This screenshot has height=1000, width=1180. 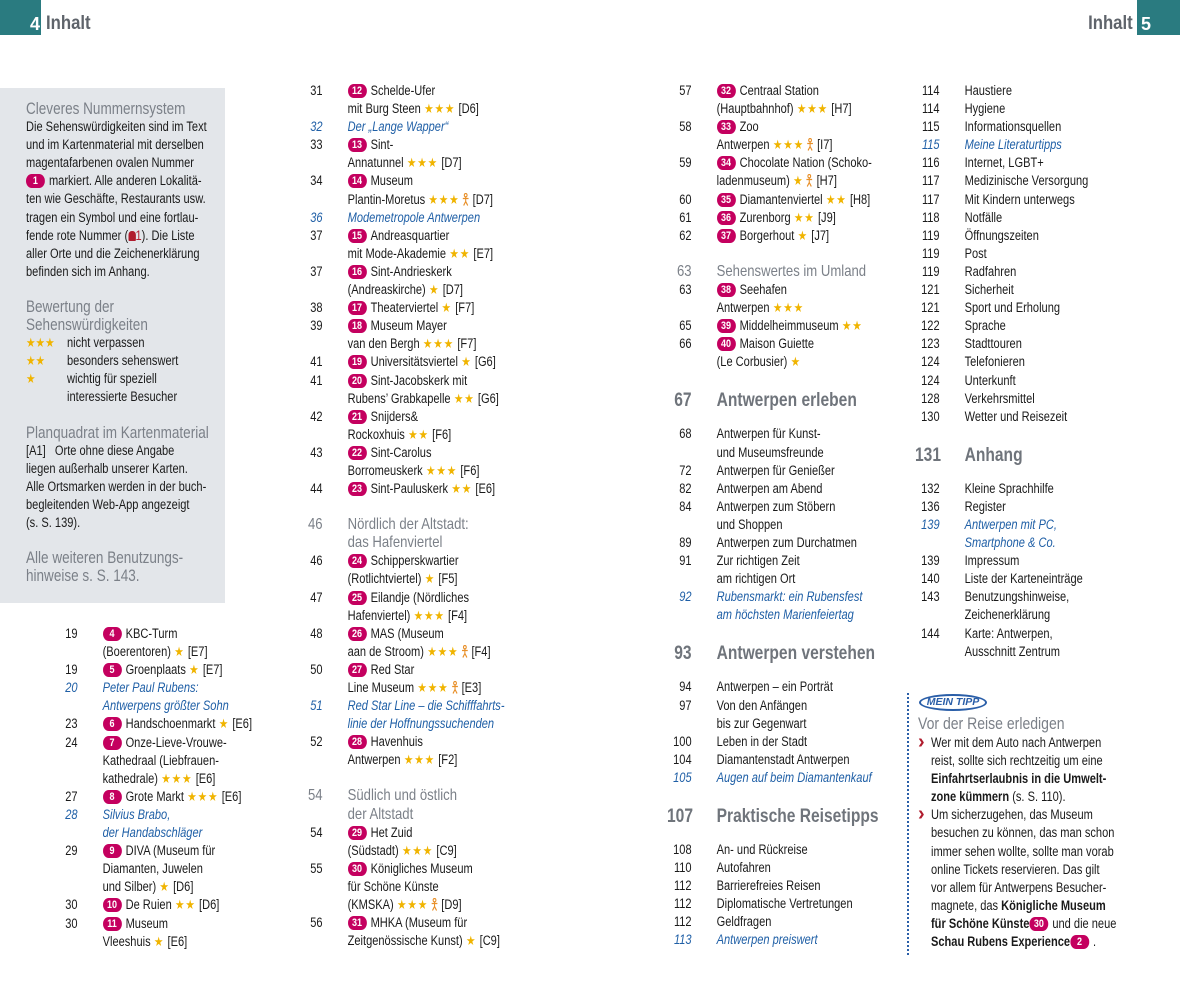 What do you see at coordinates (1012, 652) in the screenshot?
I see `toc-line: Ausschnitt Zentrum` at bounding box center [1012, 652].